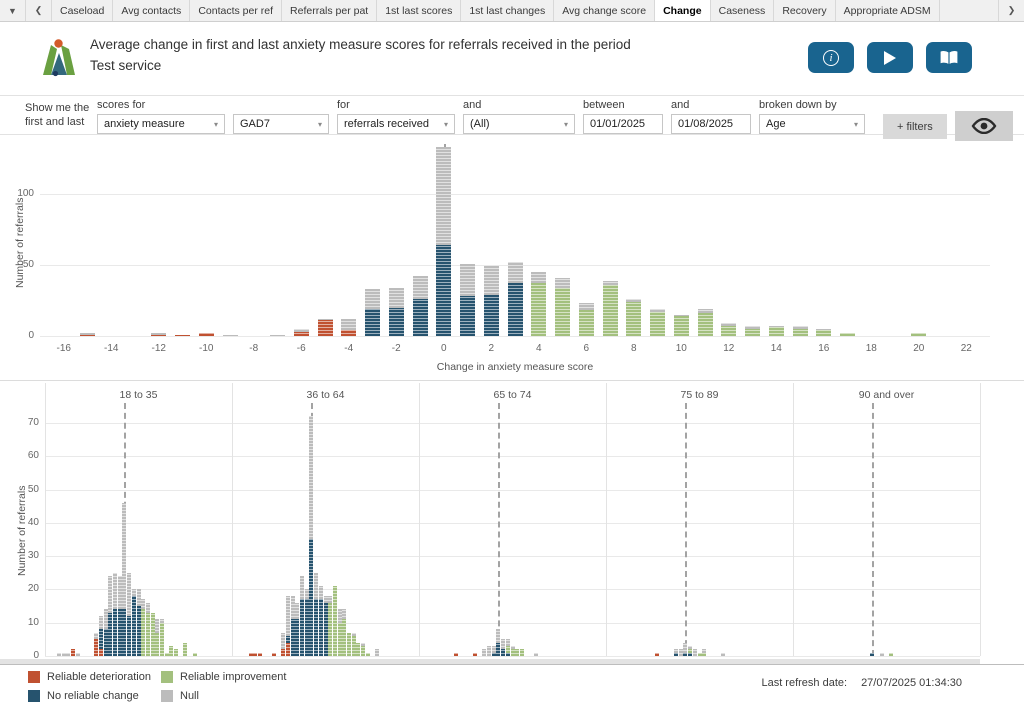 The height and width of the screenshot is (707, 1024). What do you see at coordinates (39, 10) in the screenshot?
I see `tab-scroll-left-icon: ❮` at bounding box center [39, 10].